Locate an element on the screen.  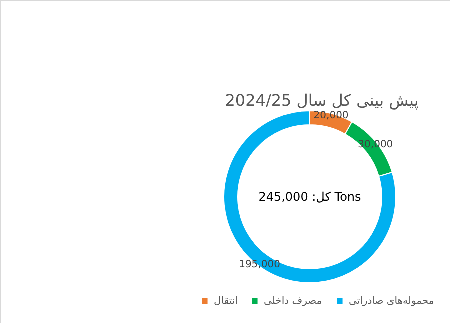
legend-label: مصرف داخلی is located at coordinates (293, 302).